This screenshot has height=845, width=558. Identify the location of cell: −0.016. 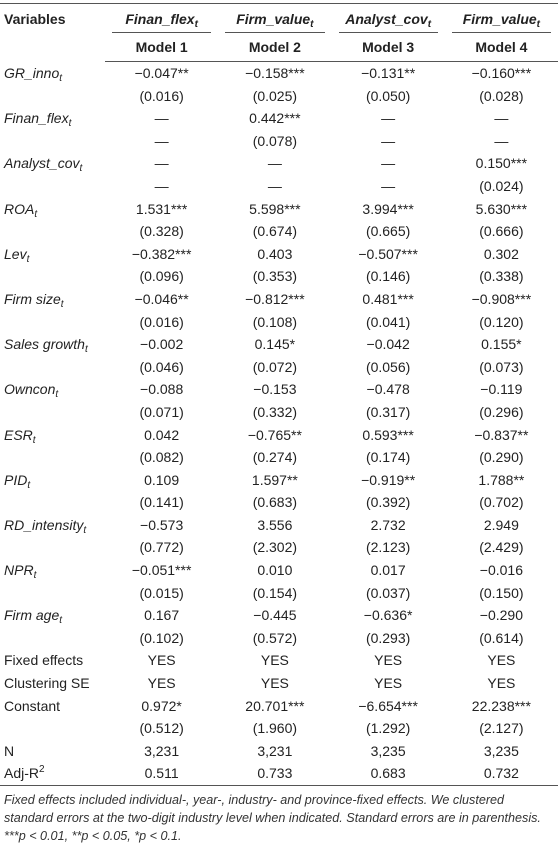
(501, 570).